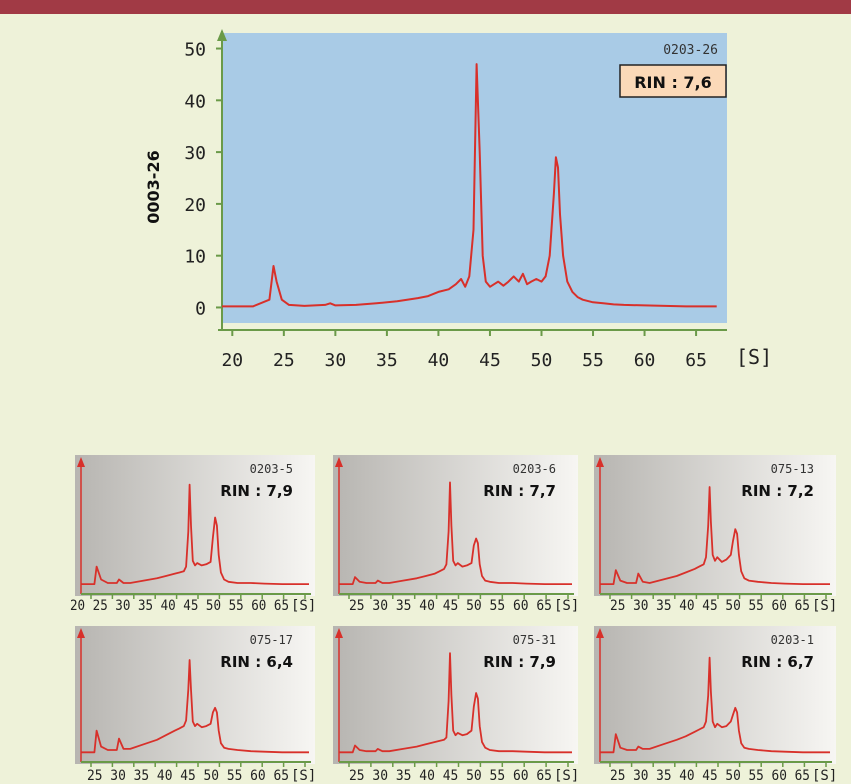 This screenshot has height=784, width=851. Describe the element at coordinates (534, 469) in the screenshot. I see `small-sample-id: 0203-6` at that location.